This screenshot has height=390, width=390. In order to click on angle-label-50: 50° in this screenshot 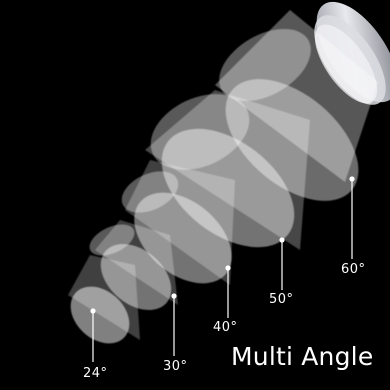, I will do `click(281, 299)`.